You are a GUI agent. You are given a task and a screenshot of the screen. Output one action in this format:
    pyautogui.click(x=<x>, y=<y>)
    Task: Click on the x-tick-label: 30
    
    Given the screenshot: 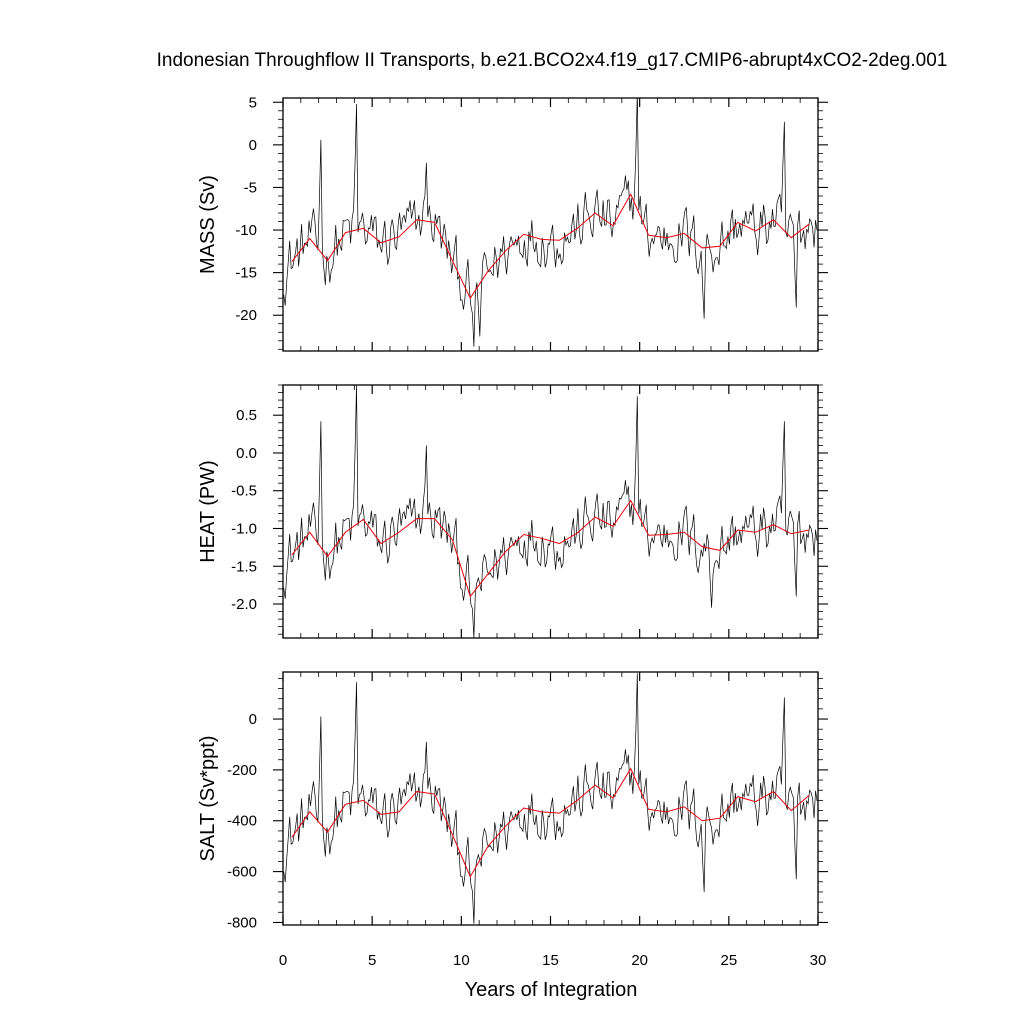 What is the action you would take?
    pyautogui.click(x=818, y=960)
    